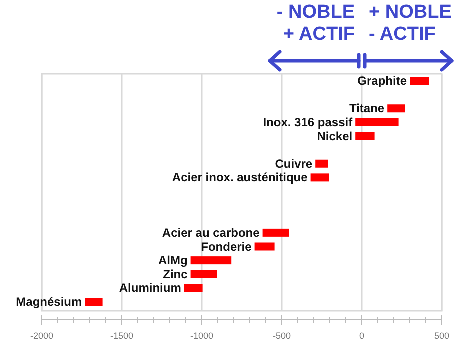 The image size is (466, 350). What do you see at coordinates (211, 233) in the screenshot?
I see `y-tick-label: Acier au carbone` at bounding box center [211, 233].